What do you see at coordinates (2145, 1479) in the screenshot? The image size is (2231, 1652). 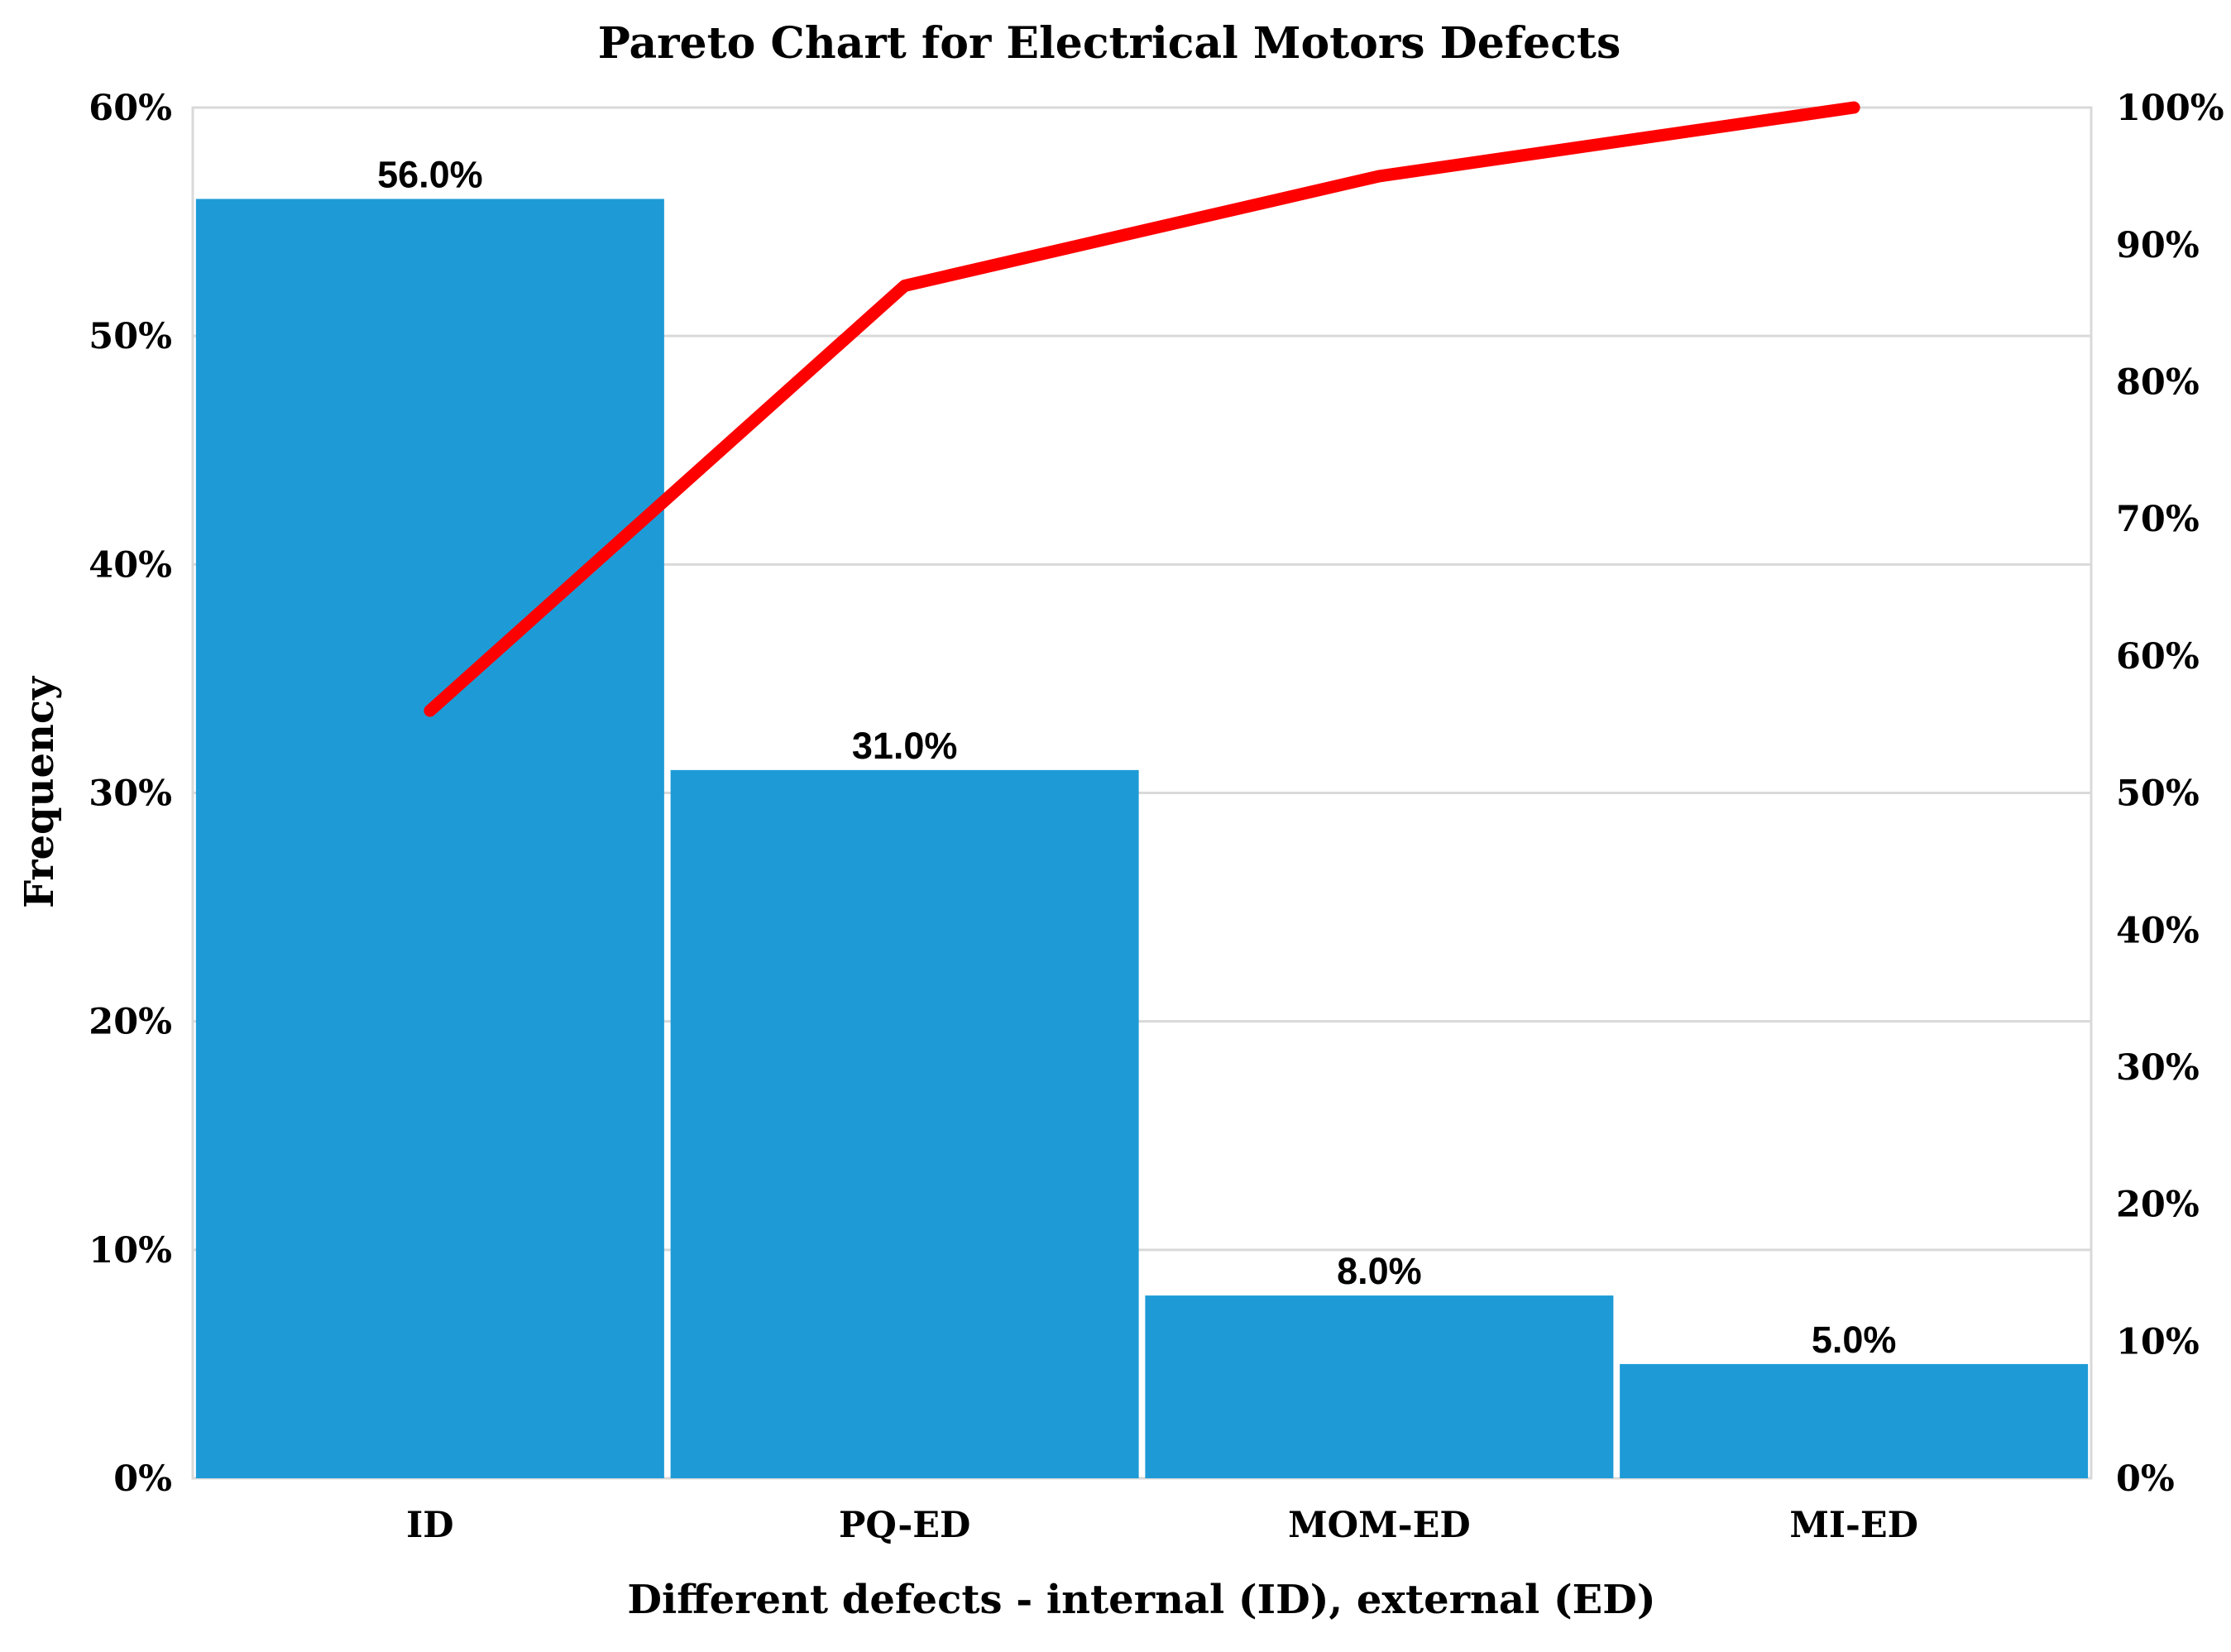 I see `right-axis-tick-label: 0%` at bounding box center [2145, 1479].